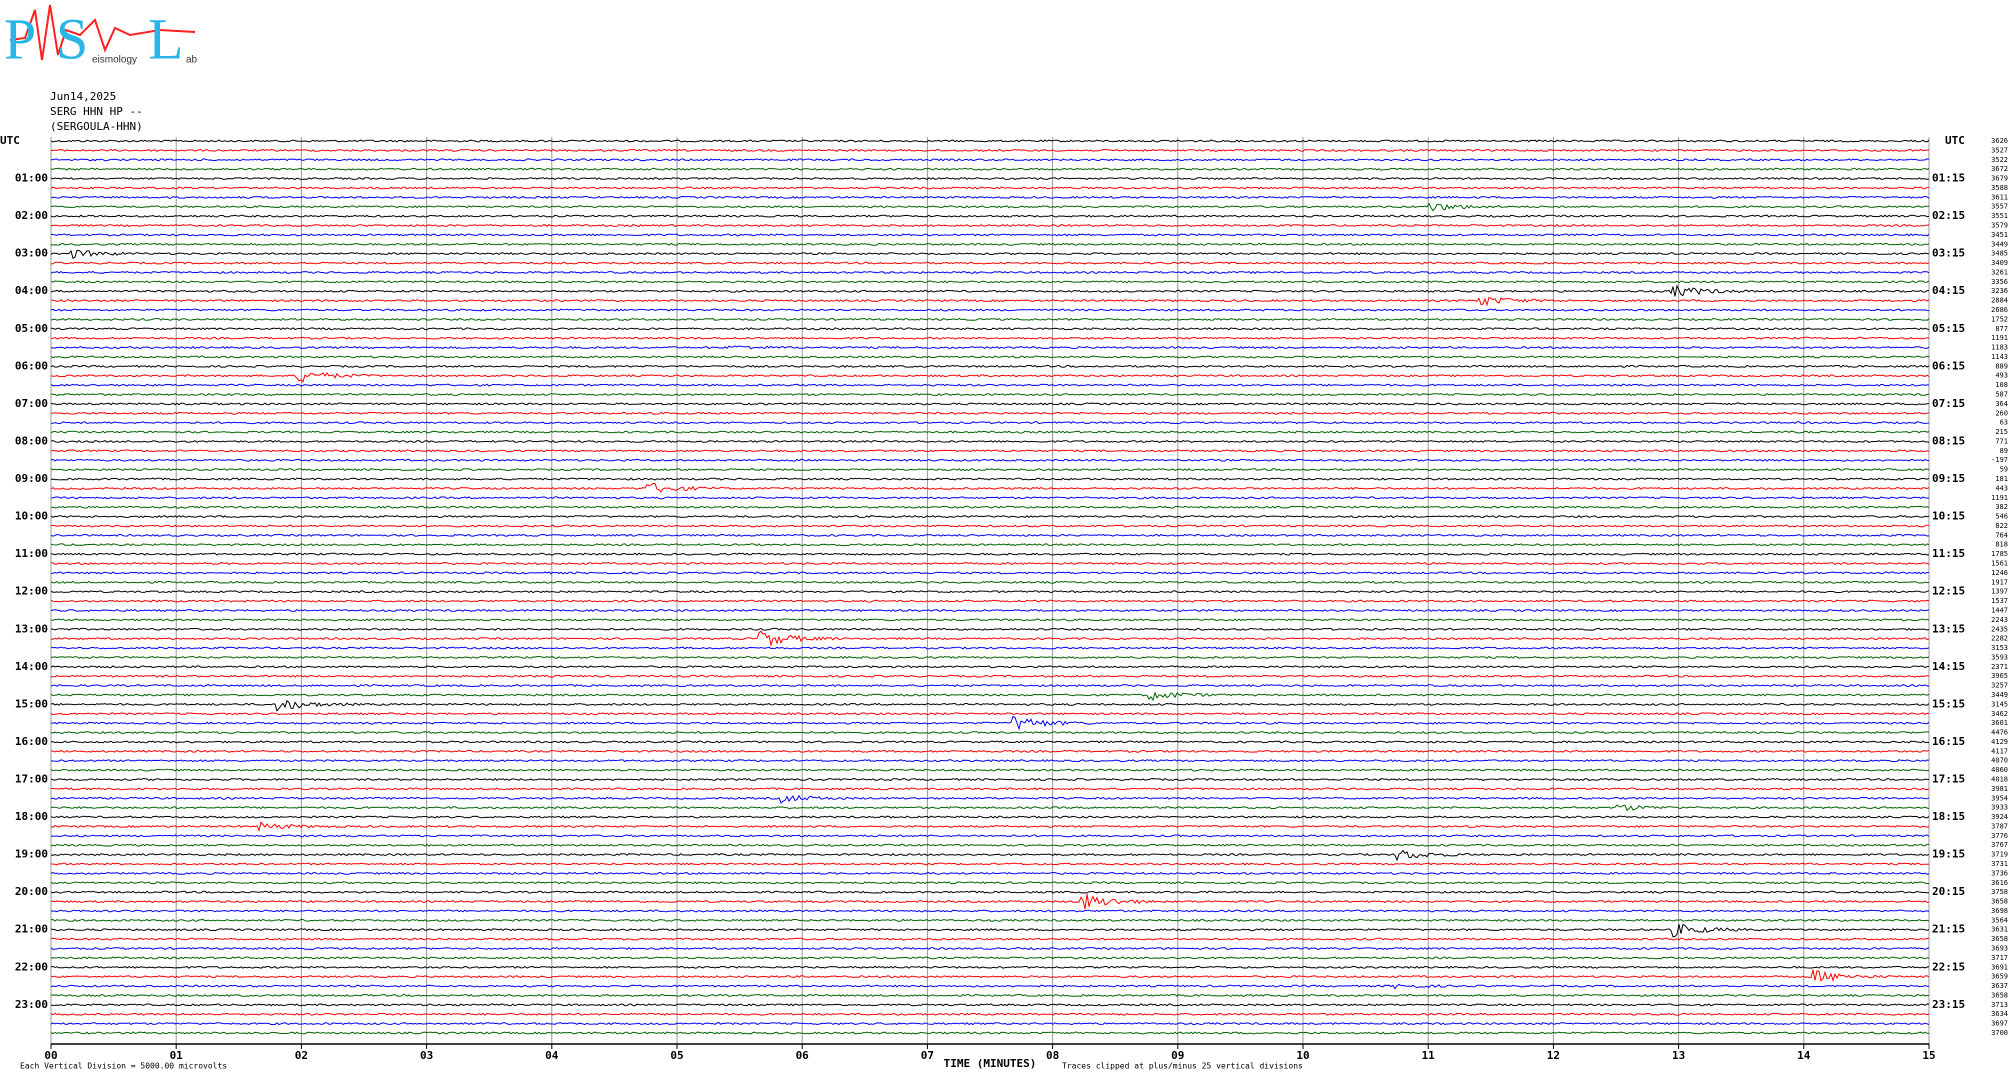 The width and height of the screenshot is (2010, 1080). I want to click on row-value: 3153, so click(1999, 648).